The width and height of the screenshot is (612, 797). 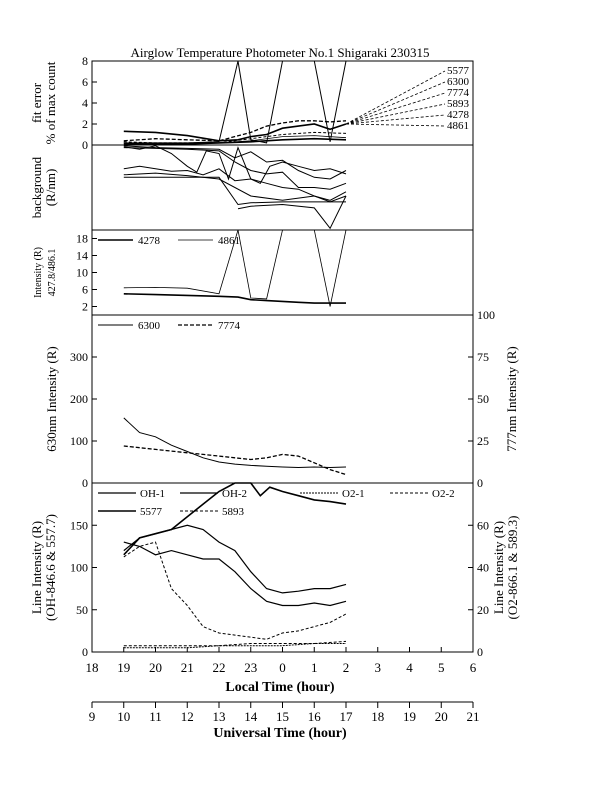 I want to click on y-axis-label: (OH-846.6 & 557.7), so click(x=50, y=567).